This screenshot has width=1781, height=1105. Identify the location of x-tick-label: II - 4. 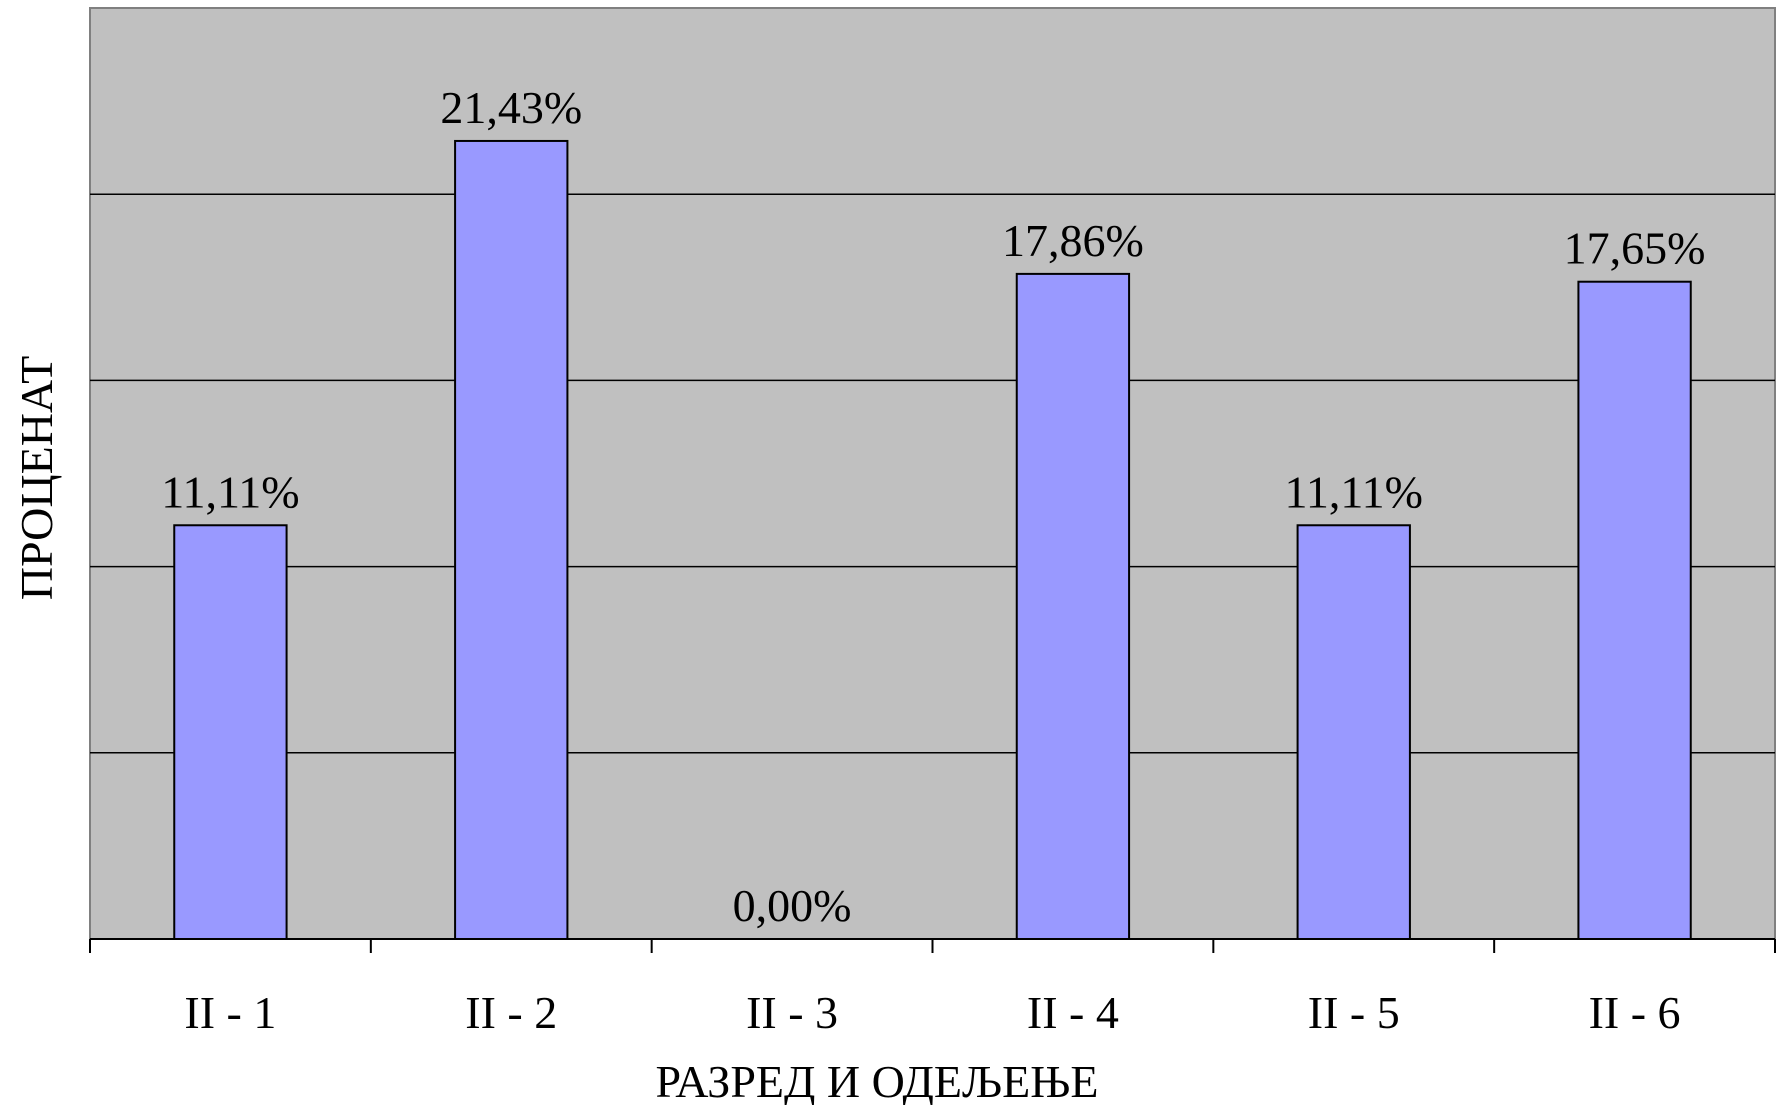
(1073, 1012).